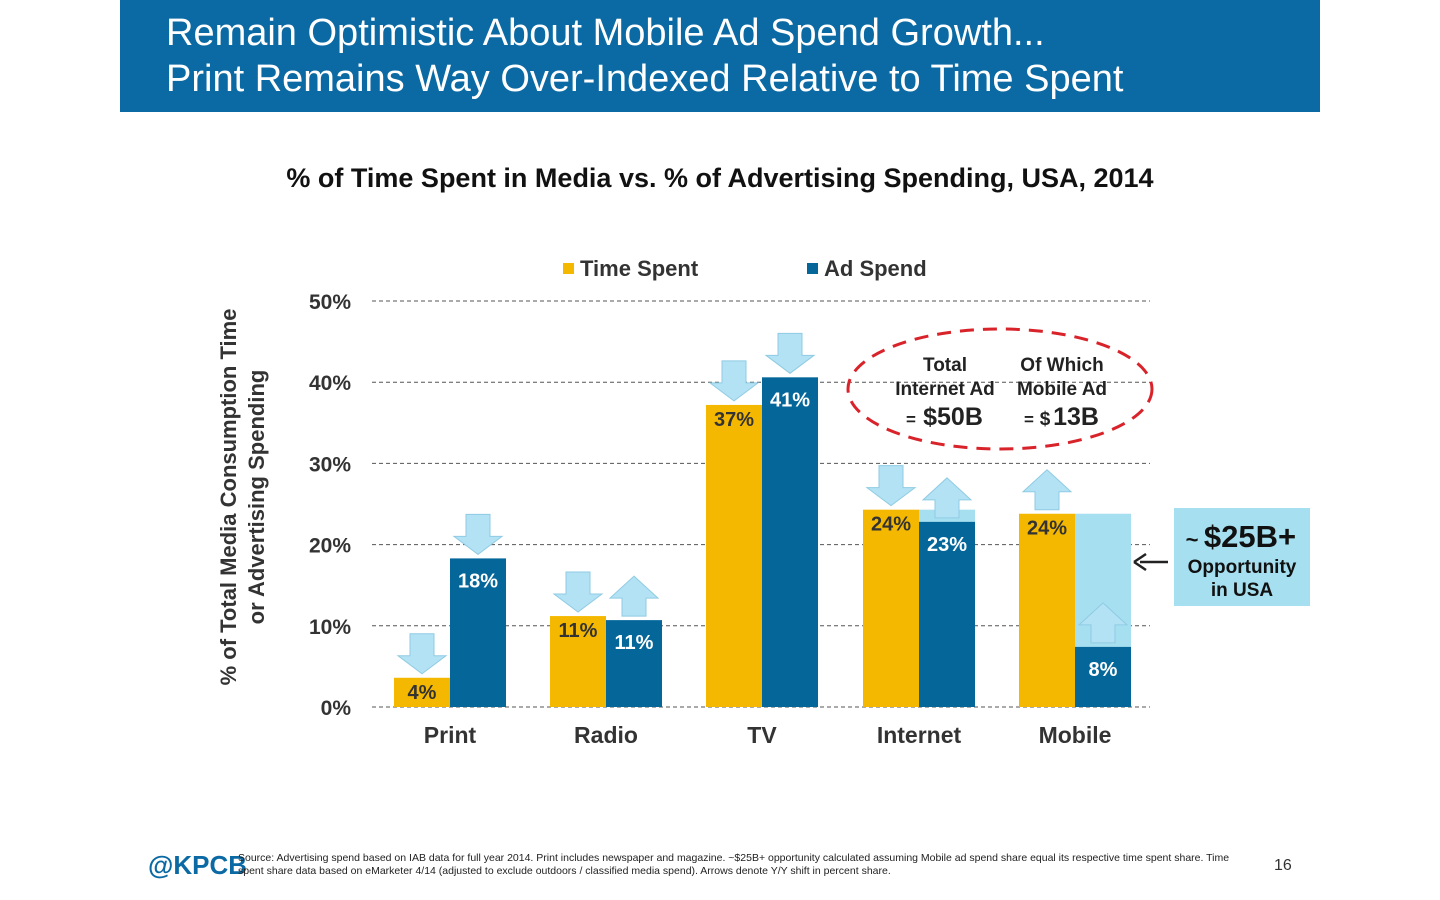 The height and width of the screenshot is (900, 1440). I want to click on x-tick-label: Mobile, so click(1075, 735).